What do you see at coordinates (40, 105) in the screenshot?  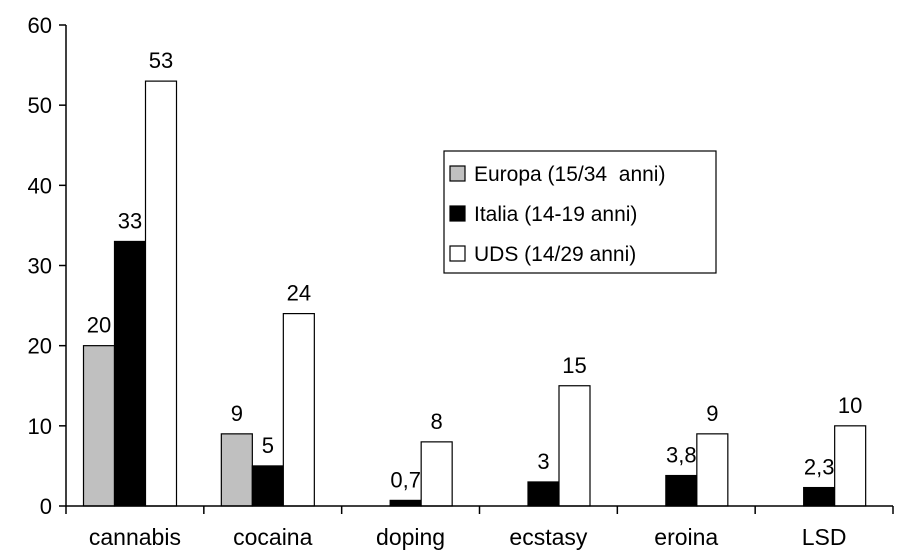 I see `y-tick-label: 50` at bounding box center [40, 105].